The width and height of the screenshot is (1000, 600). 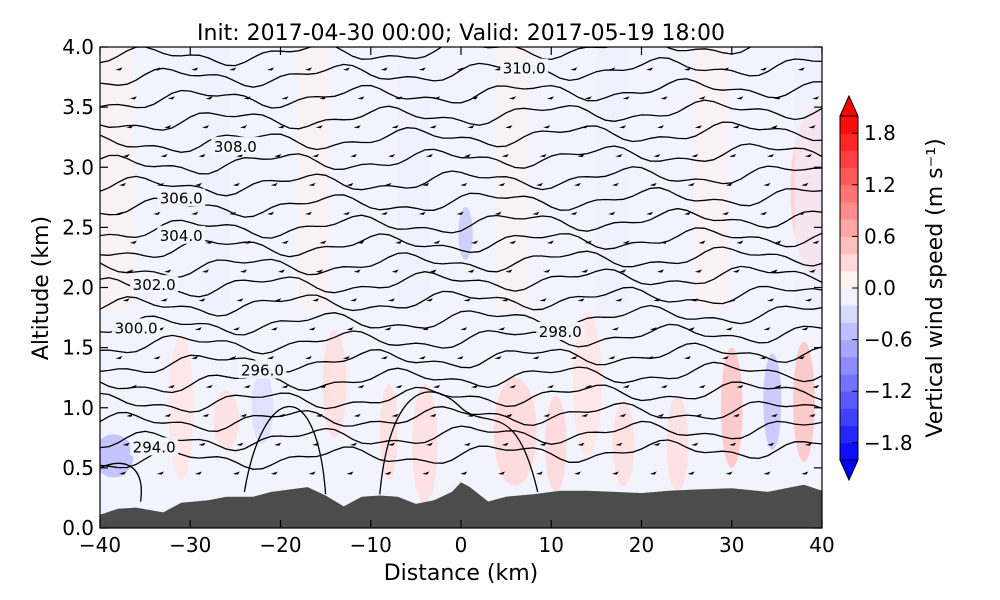 I want to click on y-tick-label: 0.0, so click(x=78, y=528).